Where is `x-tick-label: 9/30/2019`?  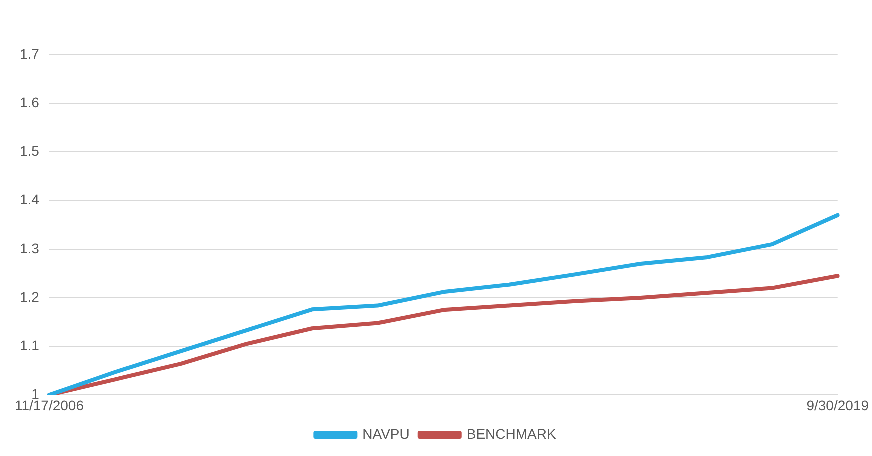 x-tick-label: 9/30/2019 is located at coordinates (838, 405).